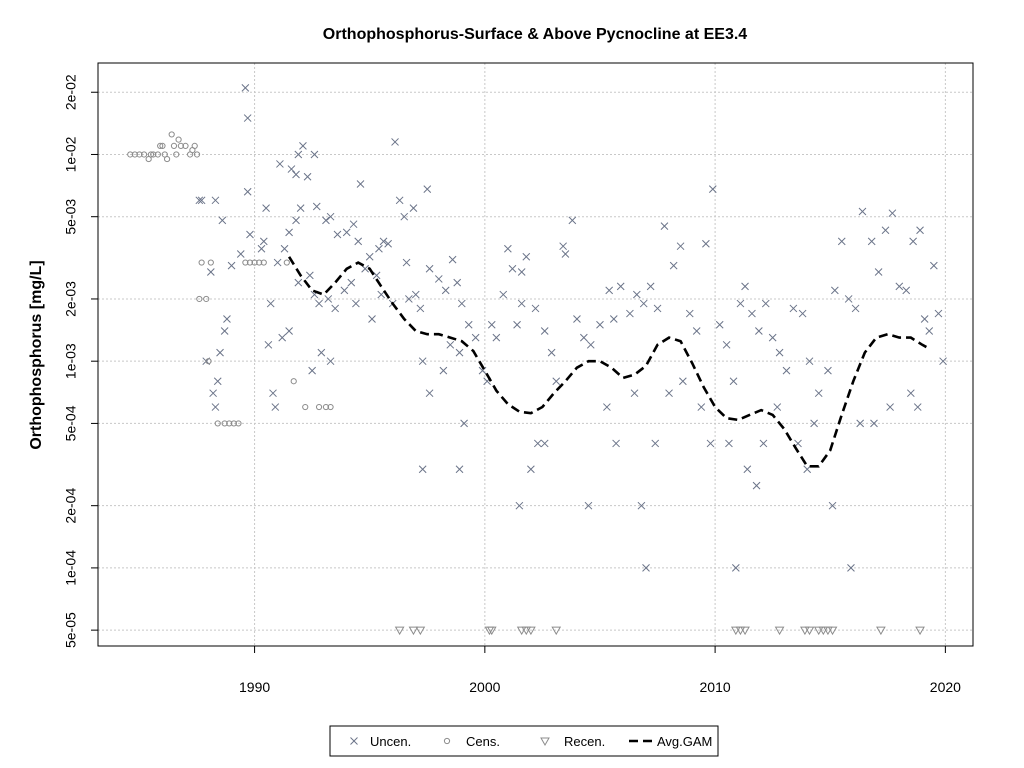  What do you see at coordinates (484, 687) in the screenshot?
I see `x-tick-label: 2000` at bounding box center [484, 687].